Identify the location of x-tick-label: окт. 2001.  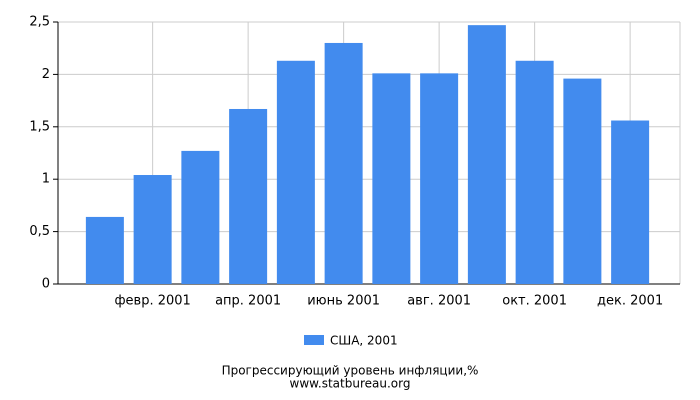
(534, 301).